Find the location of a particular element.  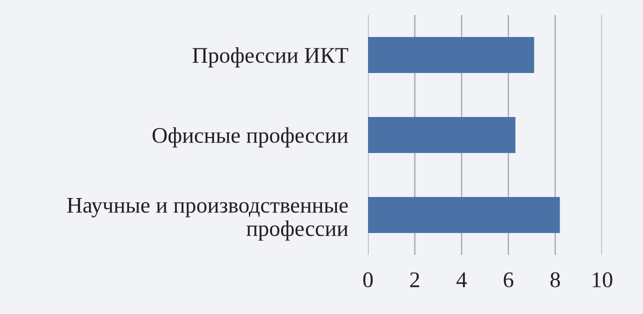

y-tick-label: Научные и производственные профессии is located at coordinates (207, 219).